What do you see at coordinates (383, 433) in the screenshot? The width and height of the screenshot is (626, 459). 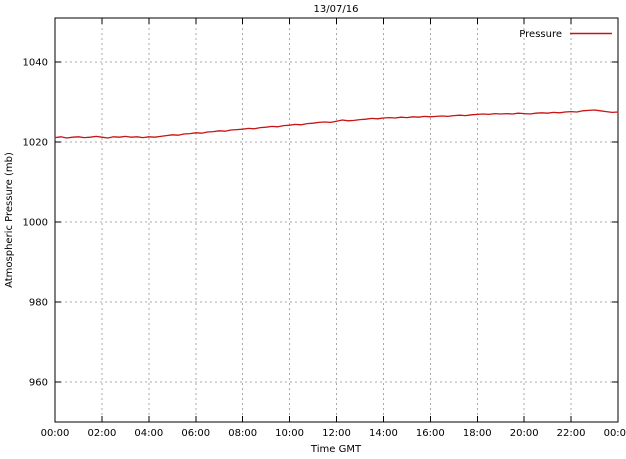 I see `x-tick-label: 14:00` at bounding box center [383, 433].